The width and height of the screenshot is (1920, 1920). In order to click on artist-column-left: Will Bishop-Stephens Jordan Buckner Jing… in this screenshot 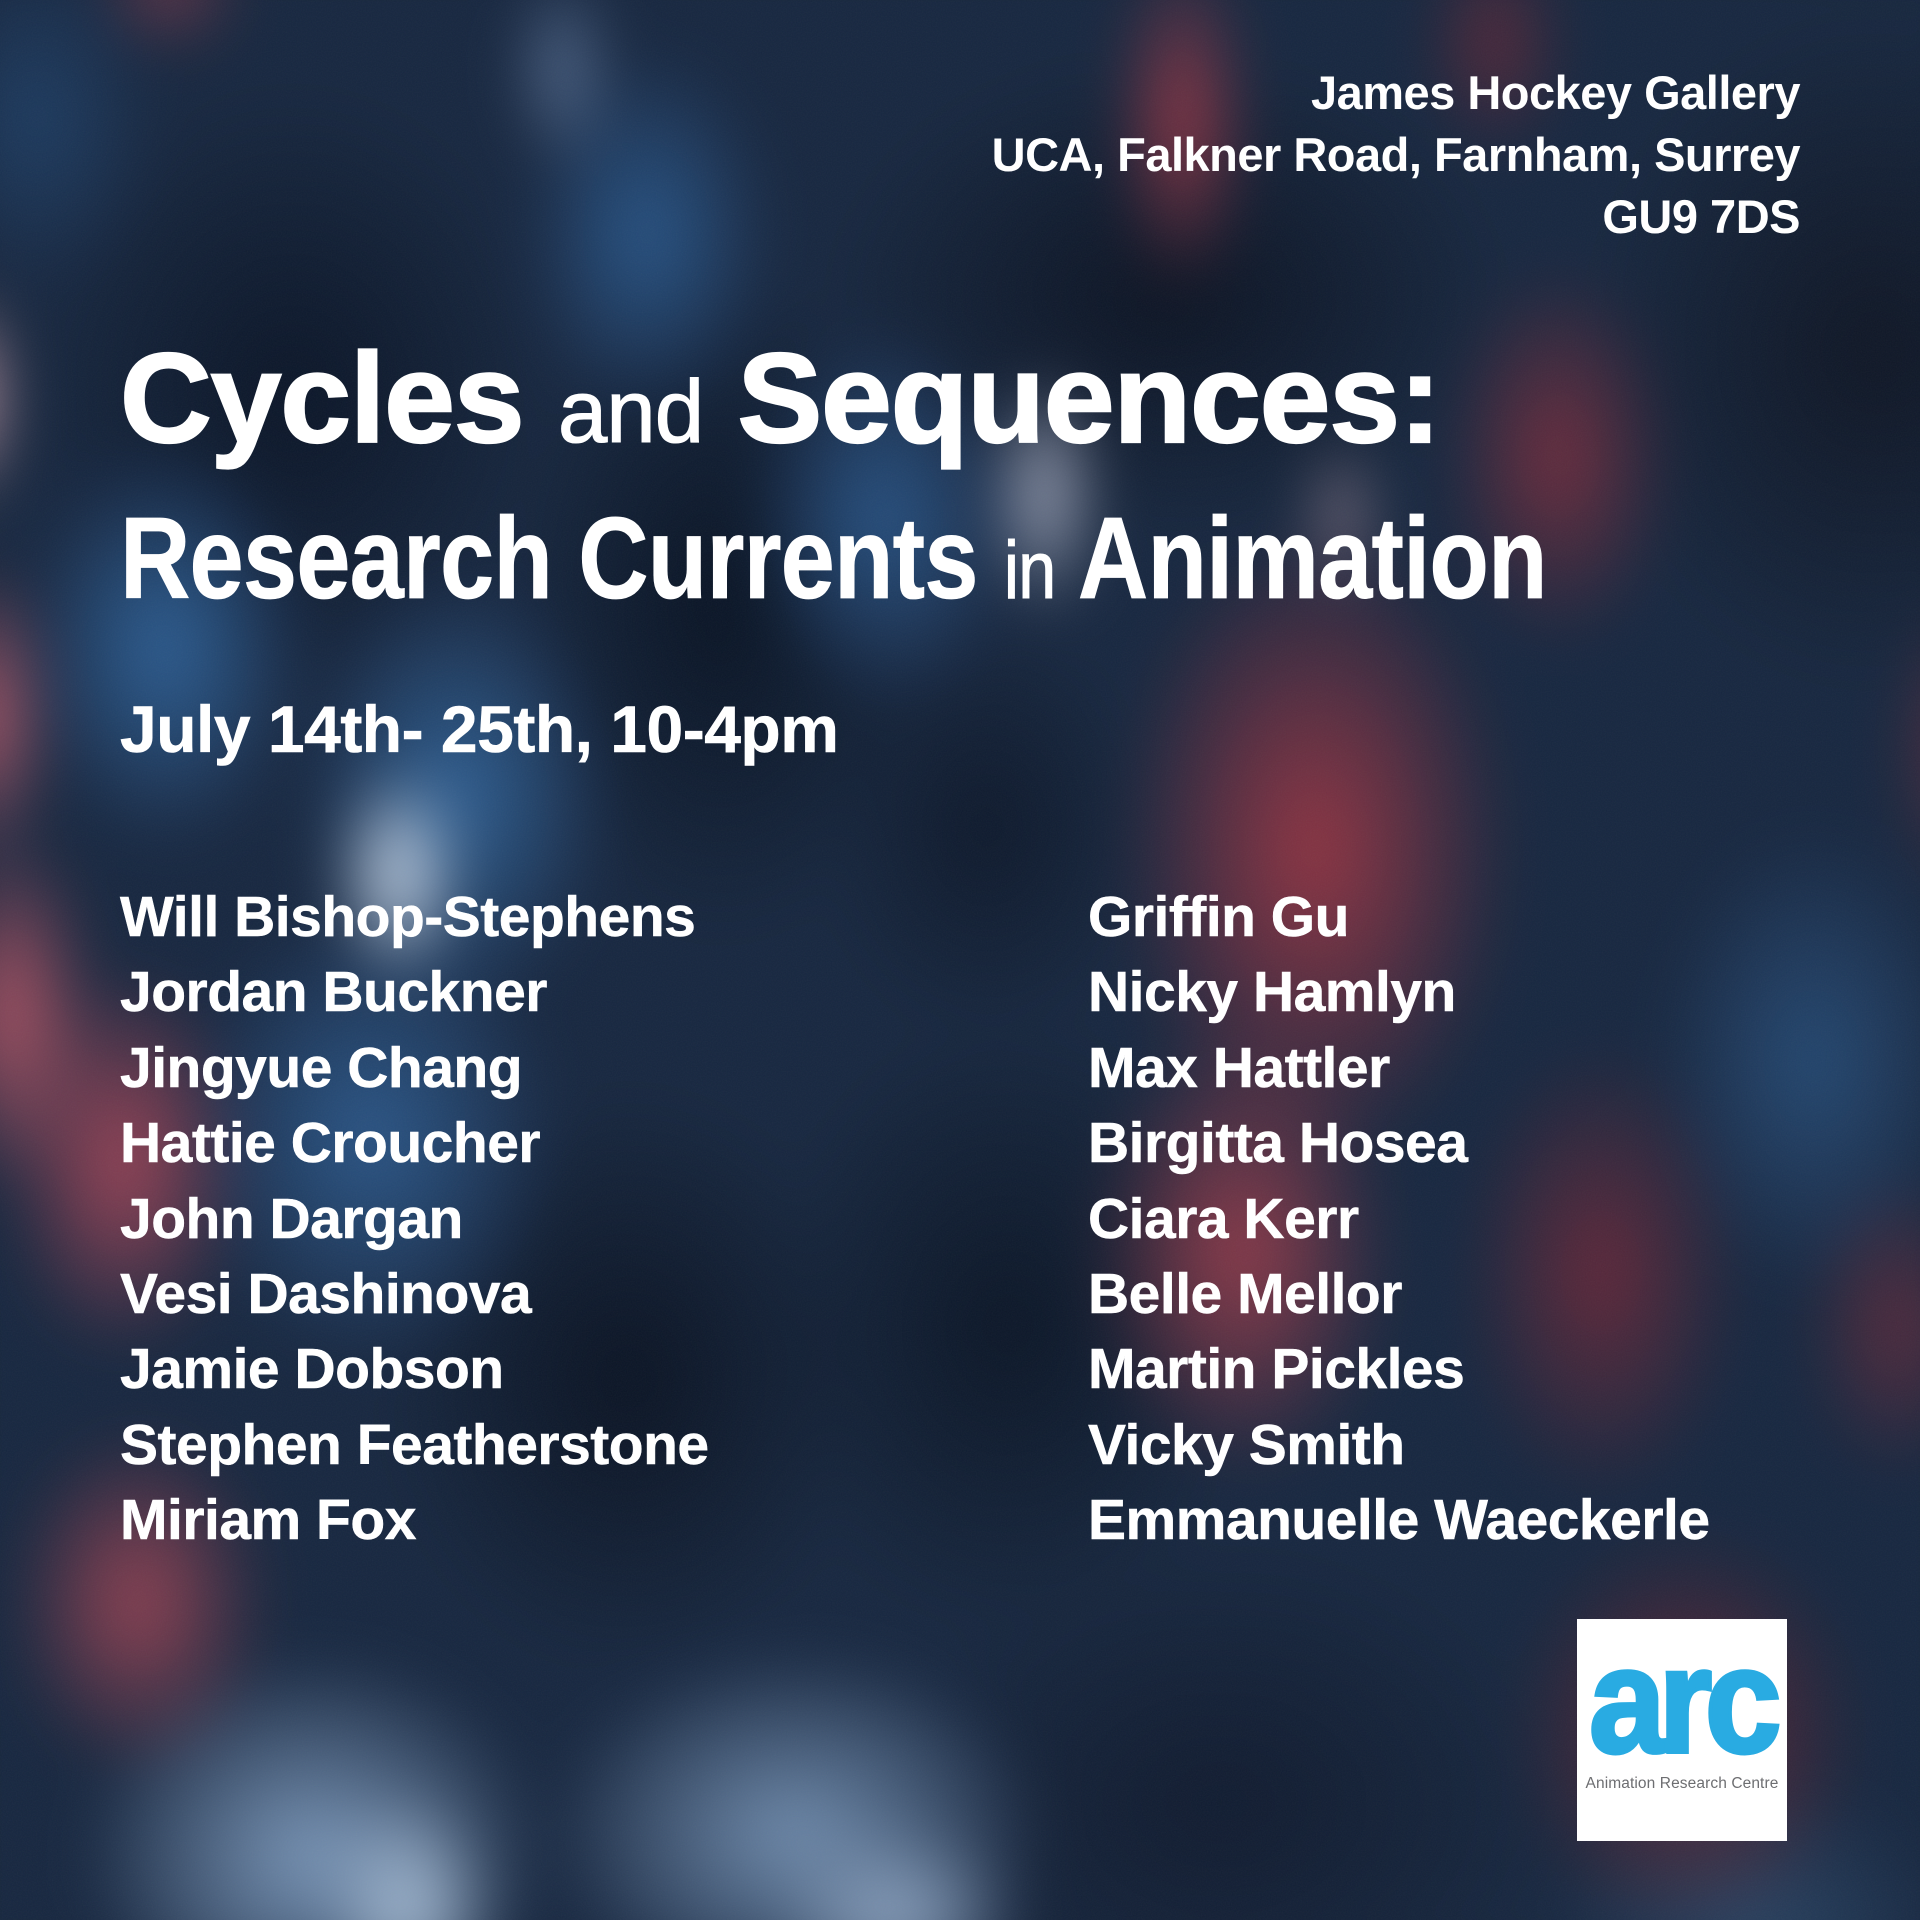, I will do `click(415, 1219)`.